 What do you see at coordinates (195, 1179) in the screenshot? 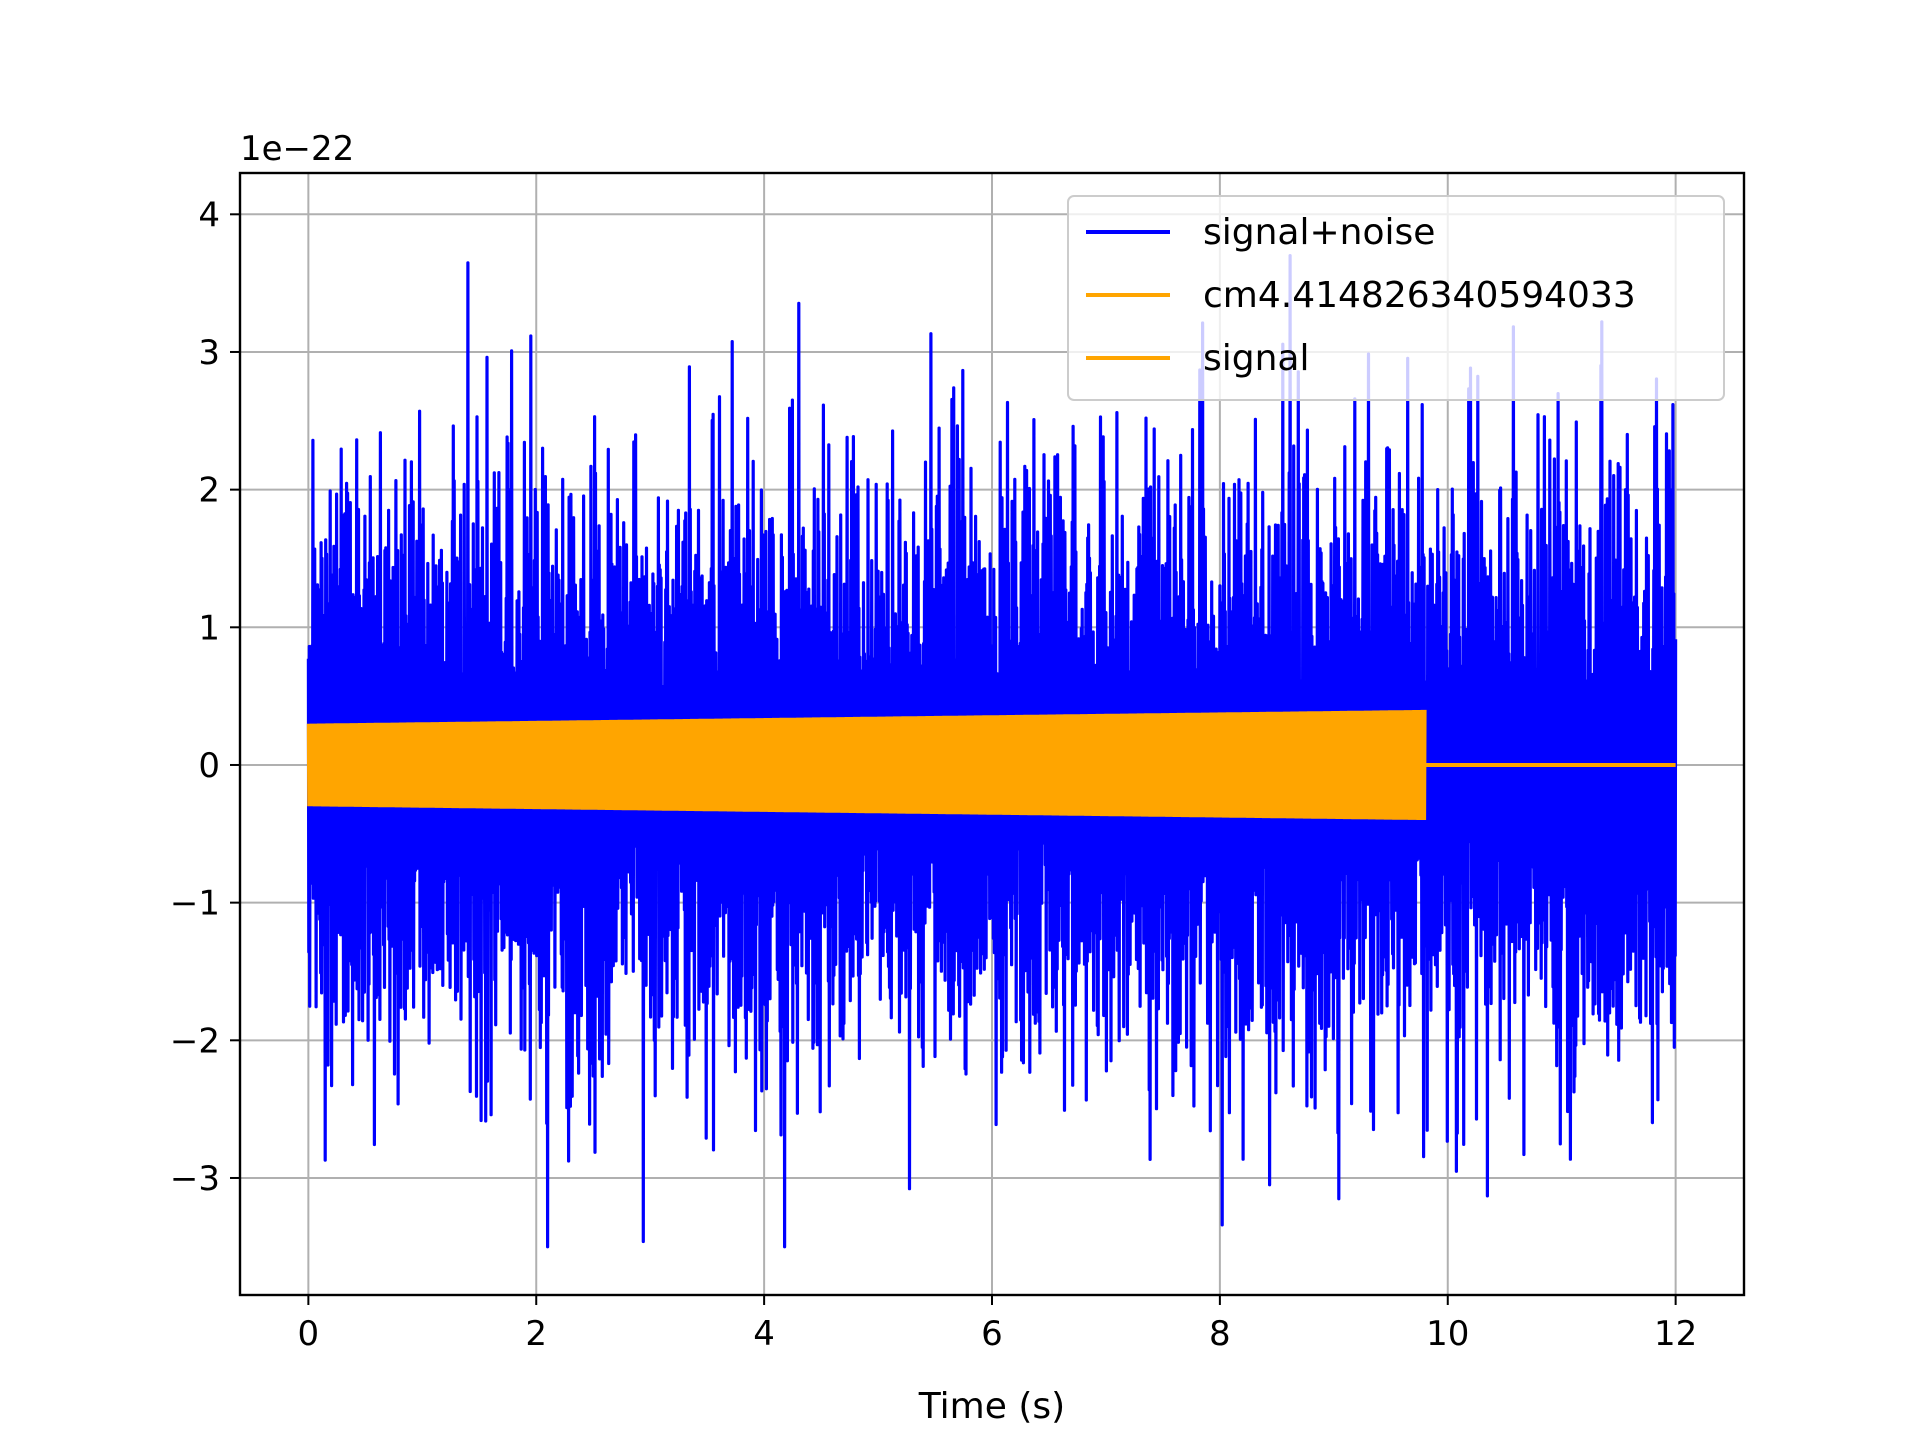
I see `y-tick-label: −3` at bounding box center [195, 1179].